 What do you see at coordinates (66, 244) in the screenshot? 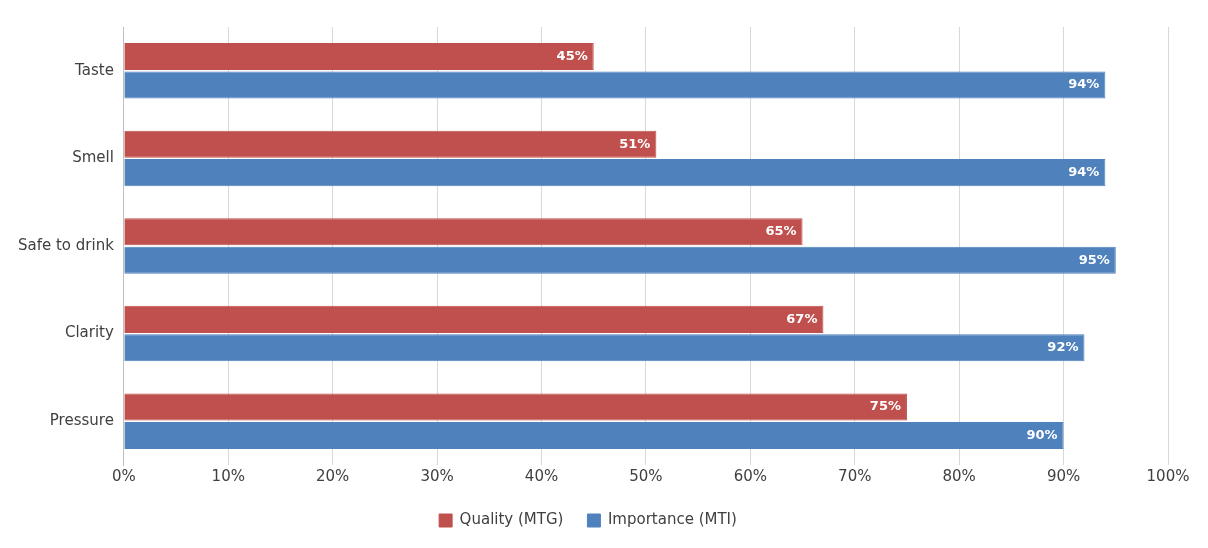
I see `y-tick-label: Safe to drink` at bounding box center [66, 244].